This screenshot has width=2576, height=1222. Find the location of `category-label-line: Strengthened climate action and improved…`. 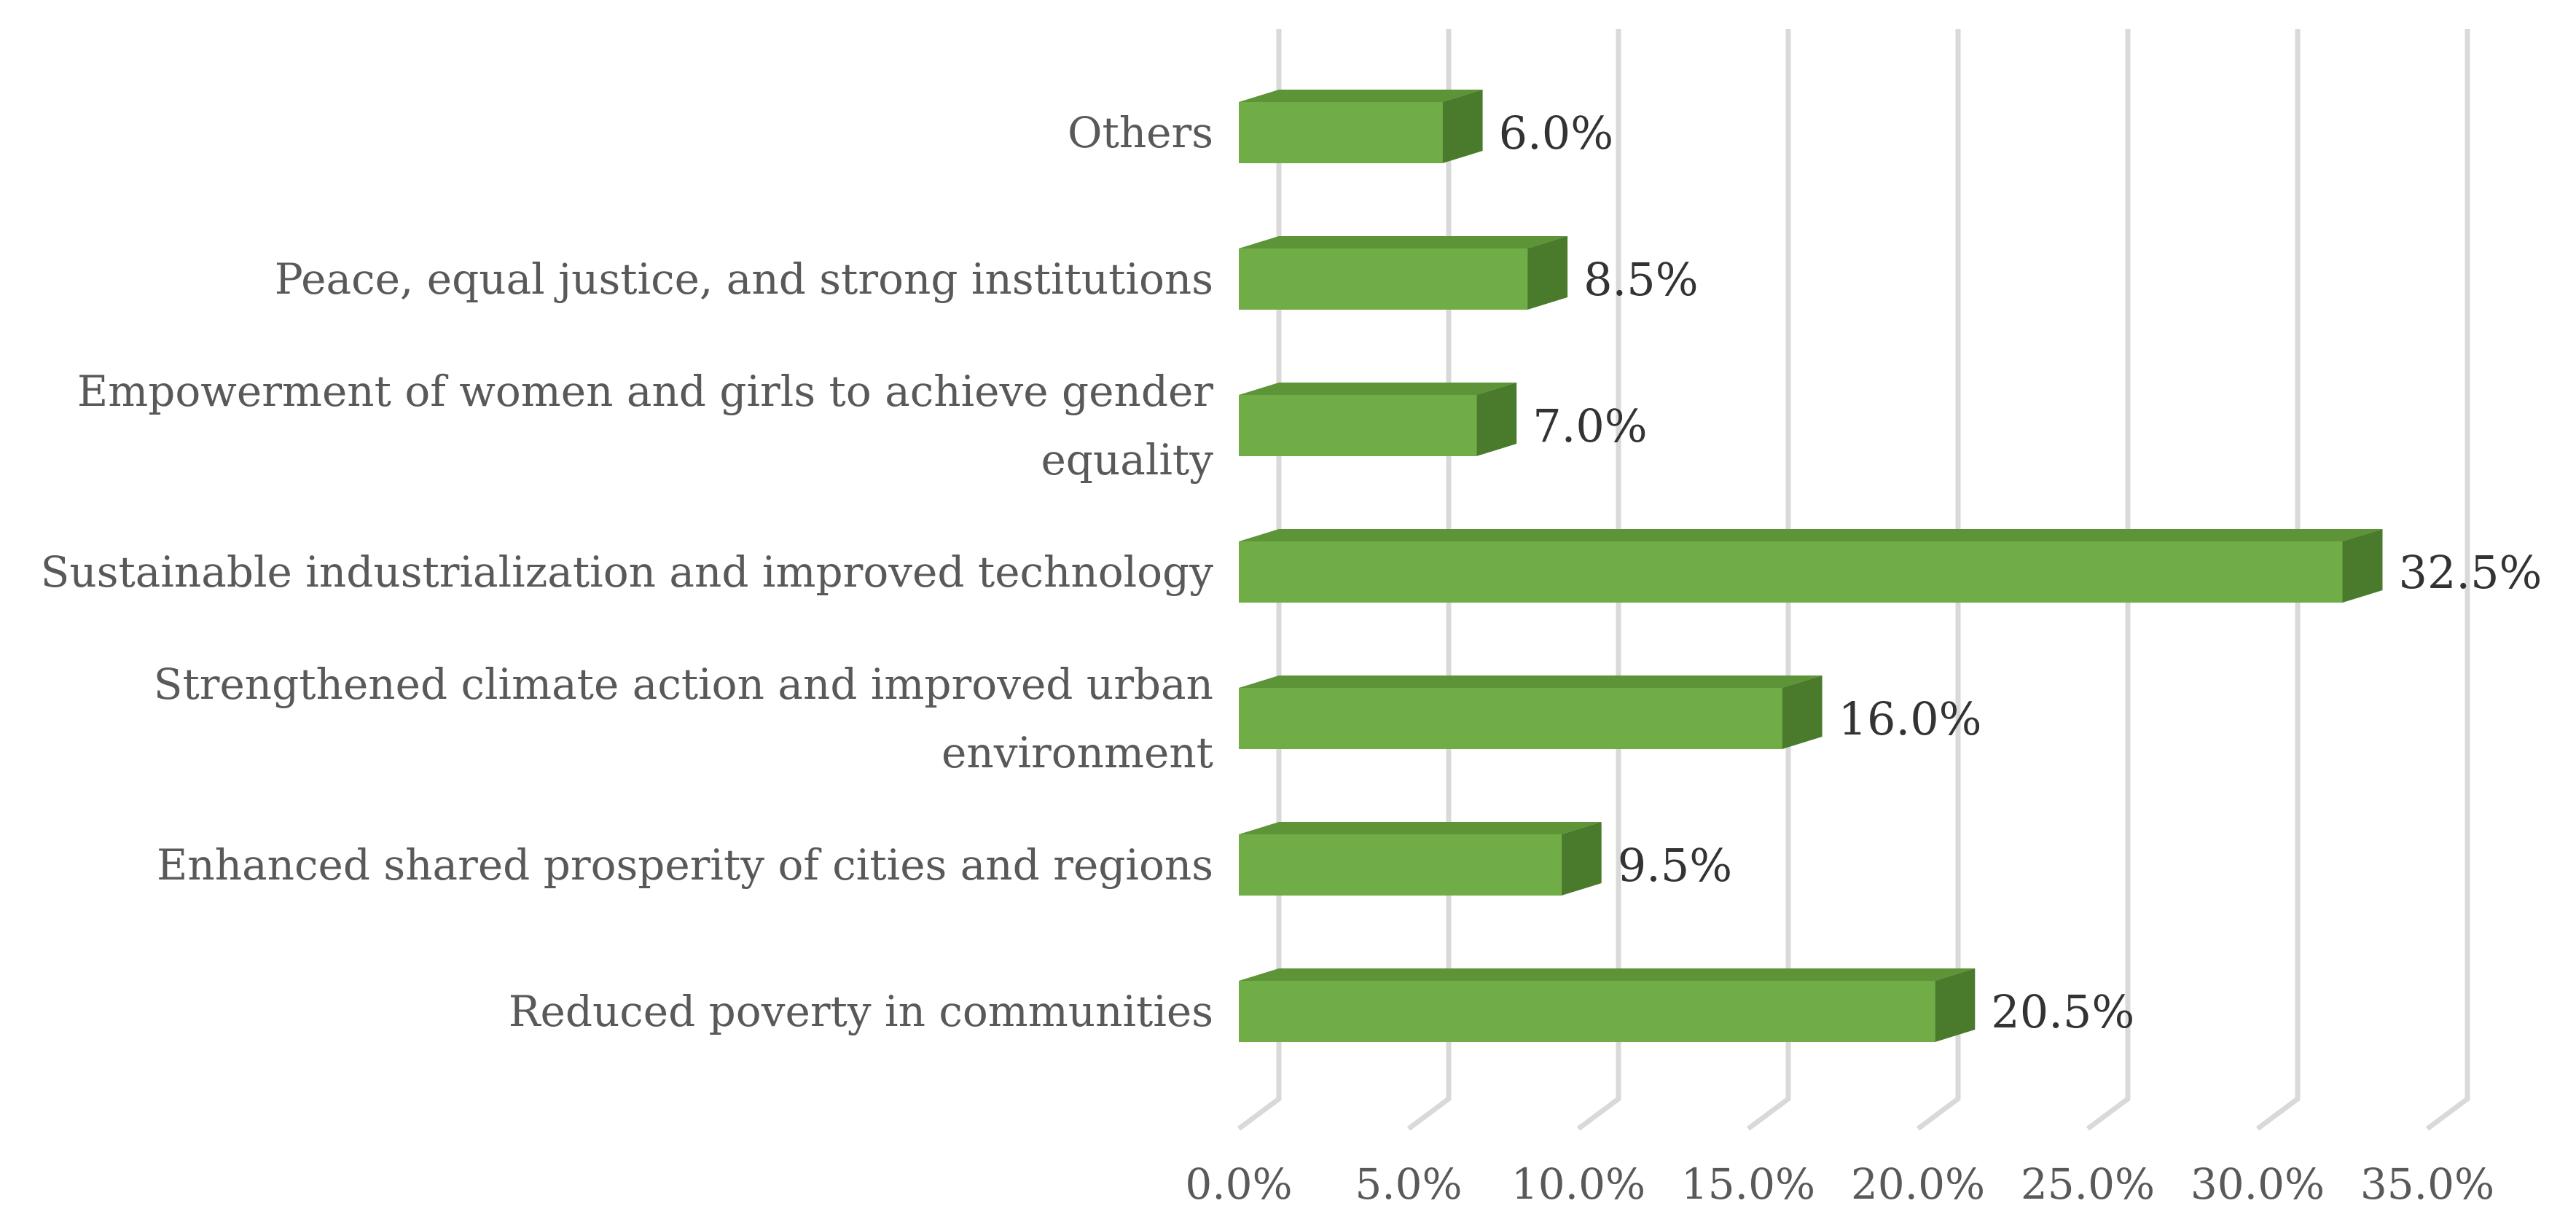

category-label-line: Strengthened climate action and improved… is located at coordinates (683, 684).